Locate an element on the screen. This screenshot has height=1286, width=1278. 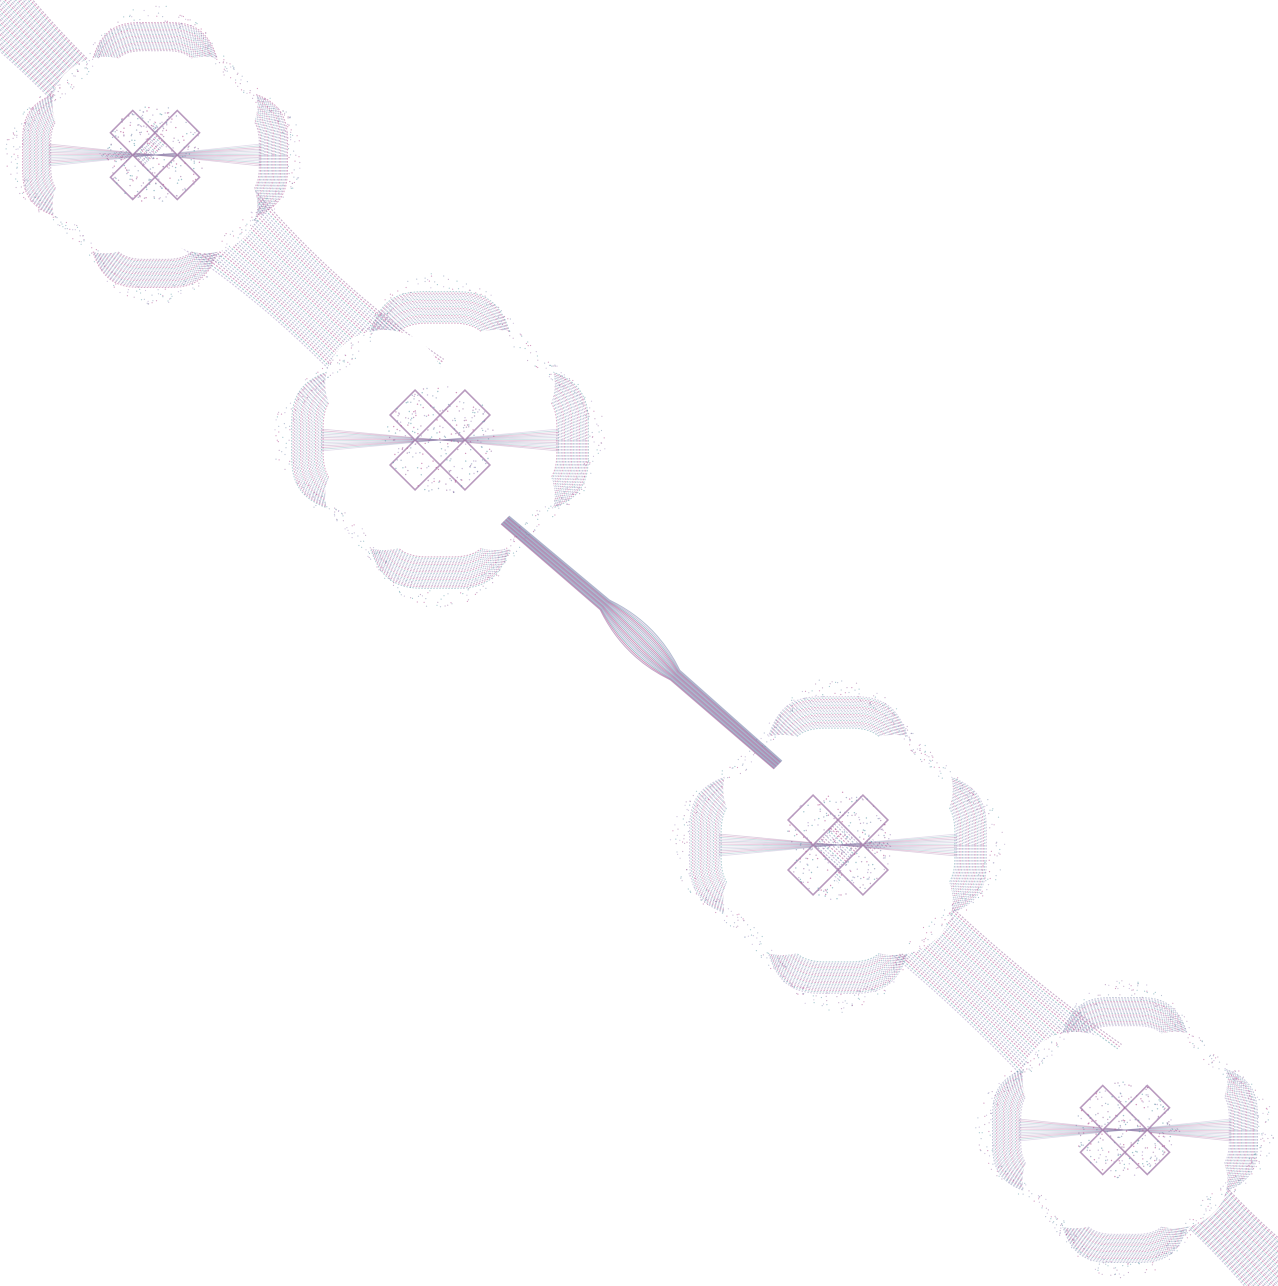
pinch-strand is located at coordinates (155, 155).